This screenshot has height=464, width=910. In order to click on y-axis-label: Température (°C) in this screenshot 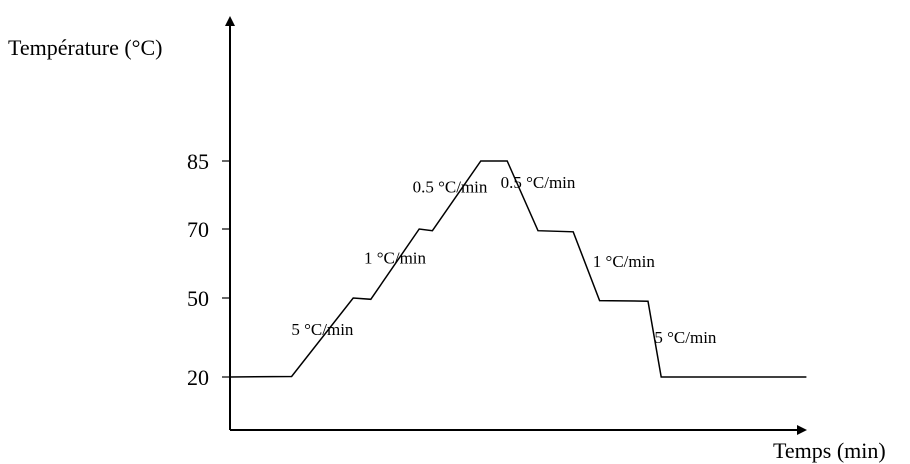, I will do `click(85, 47)`.